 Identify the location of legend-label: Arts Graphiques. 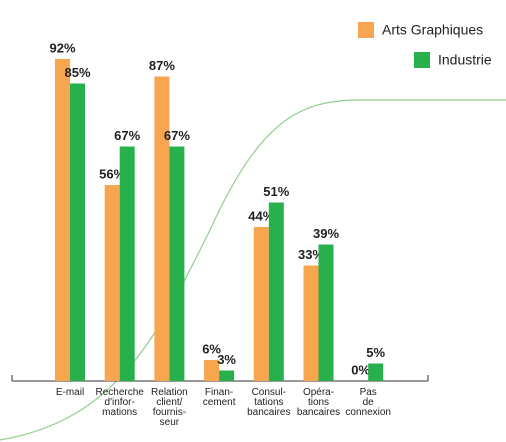
(432, 30).